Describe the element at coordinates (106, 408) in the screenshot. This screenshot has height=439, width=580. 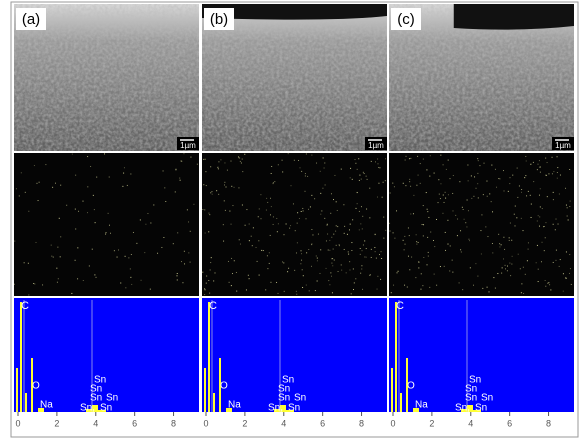
I see `peak-label: Sn` at that location.